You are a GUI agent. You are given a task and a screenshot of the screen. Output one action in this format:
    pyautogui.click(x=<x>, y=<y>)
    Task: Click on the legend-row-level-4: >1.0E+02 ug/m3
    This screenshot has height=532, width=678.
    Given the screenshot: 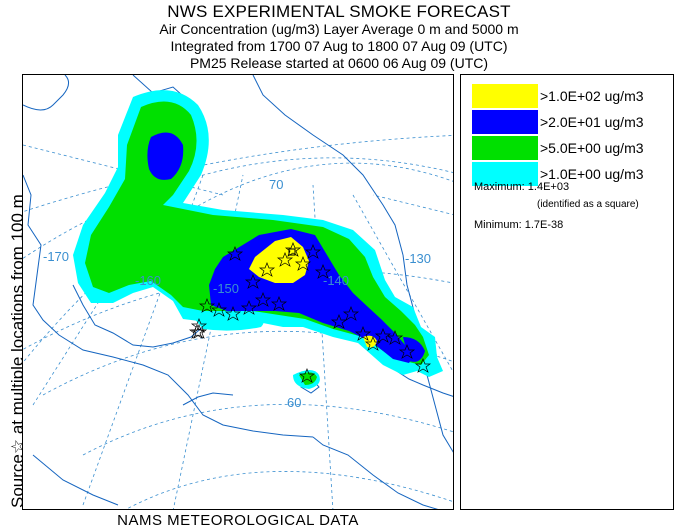 What is the action you would take?
    pyautogui.click(x=570, y=96)
    